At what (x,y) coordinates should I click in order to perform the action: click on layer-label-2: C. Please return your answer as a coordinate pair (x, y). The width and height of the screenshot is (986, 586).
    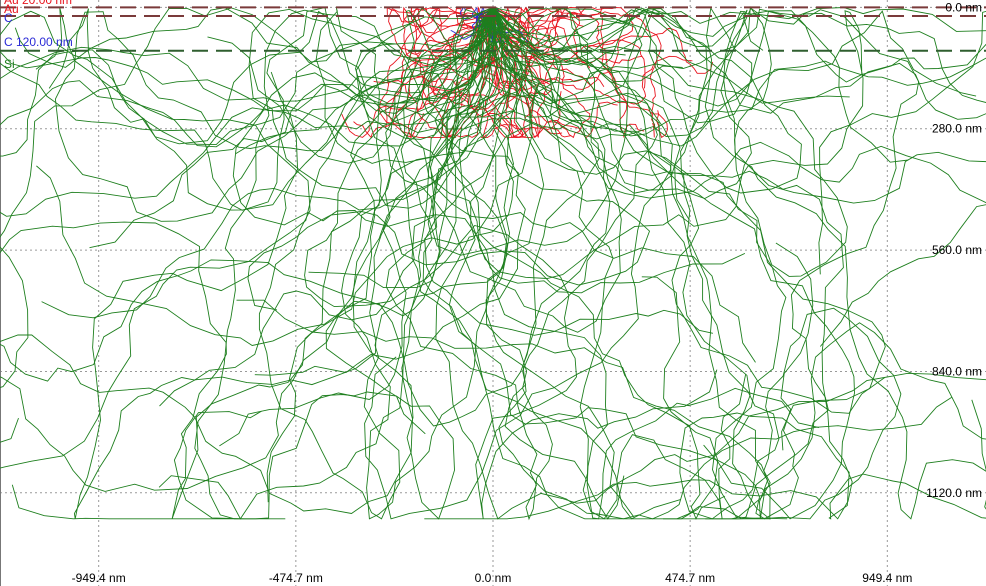
    Looking at the image, I should click on (8, 18).